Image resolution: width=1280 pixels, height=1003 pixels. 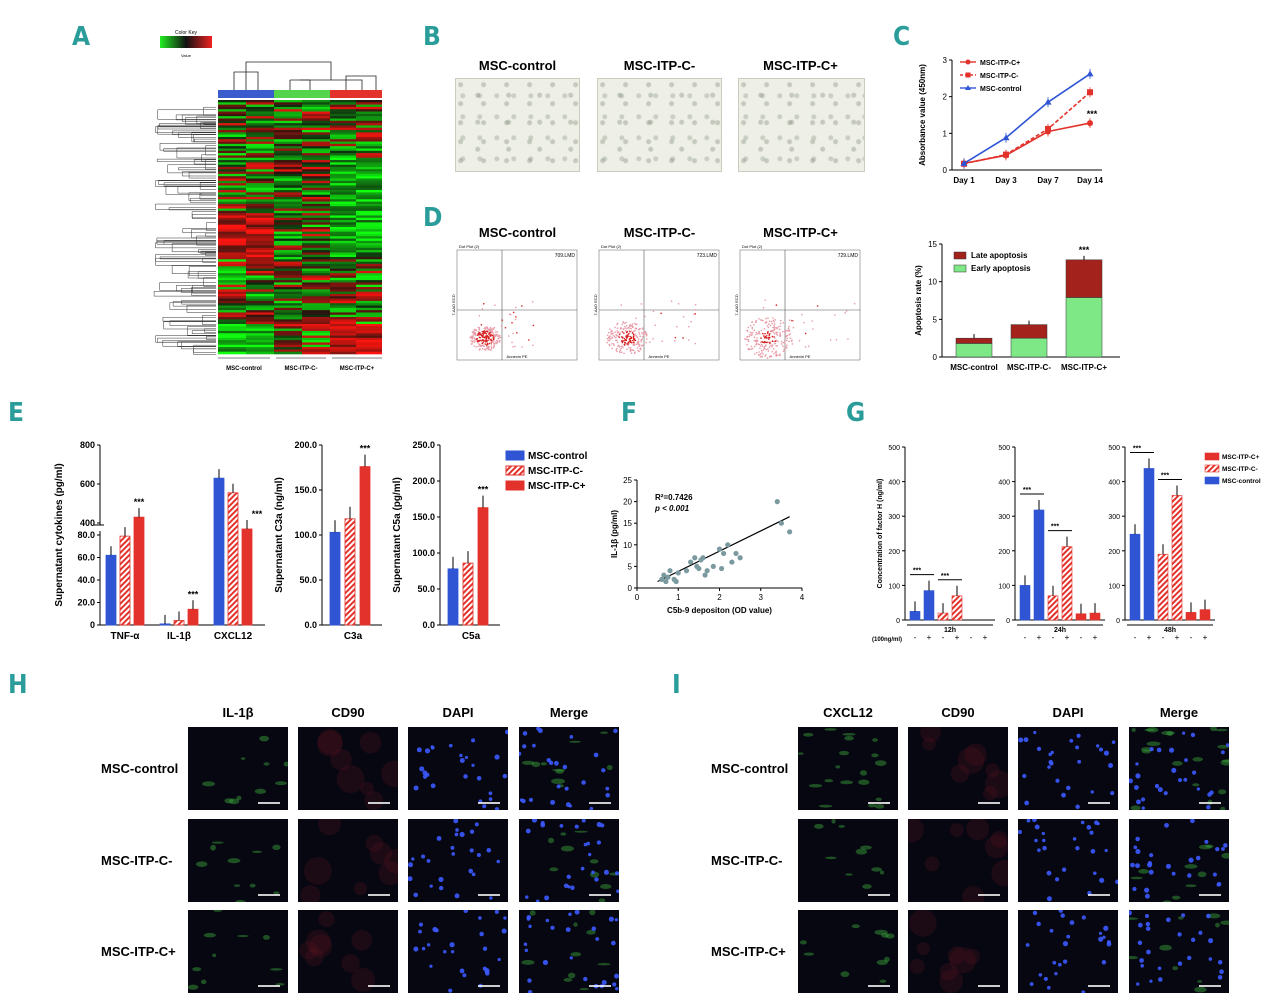 I want to click on e3-bar, so click(x=453, y=597).